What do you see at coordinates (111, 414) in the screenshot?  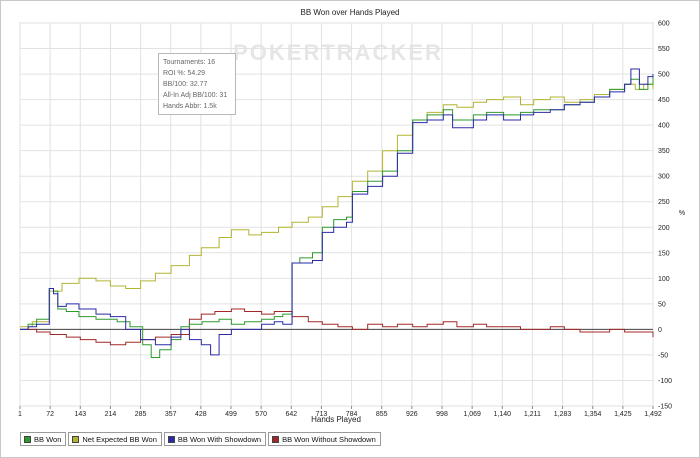 I see `x-tick-label: 214` at bounding box center [111, 414].